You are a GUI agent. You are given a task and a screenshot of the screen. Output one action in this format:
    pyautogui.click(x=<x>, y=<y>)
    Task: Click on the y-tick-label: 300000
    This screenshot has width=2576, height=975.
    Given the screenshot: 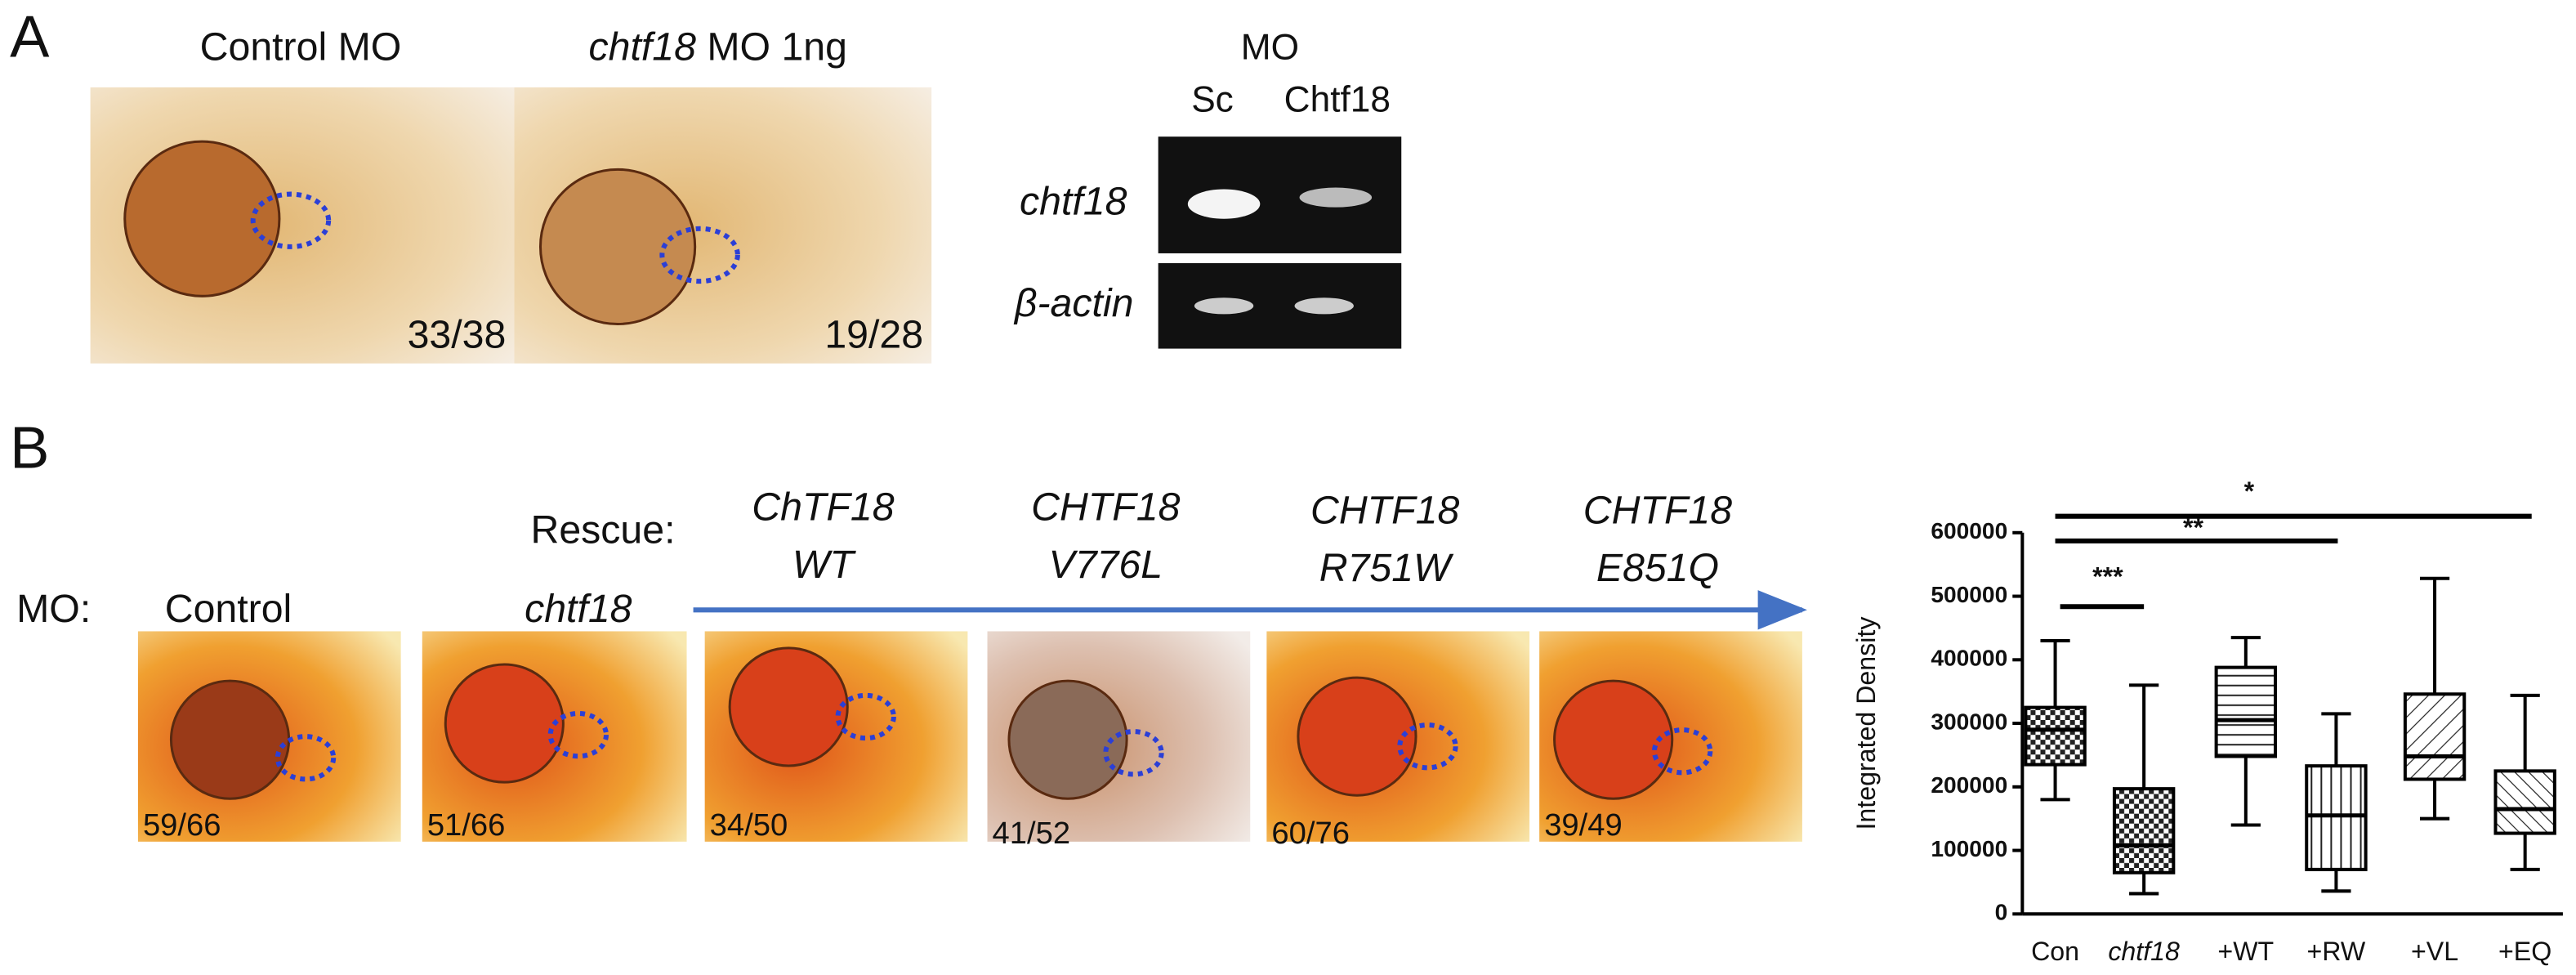 What is the action you would take?
    pyautogui.click(x=1969, y=722)
    